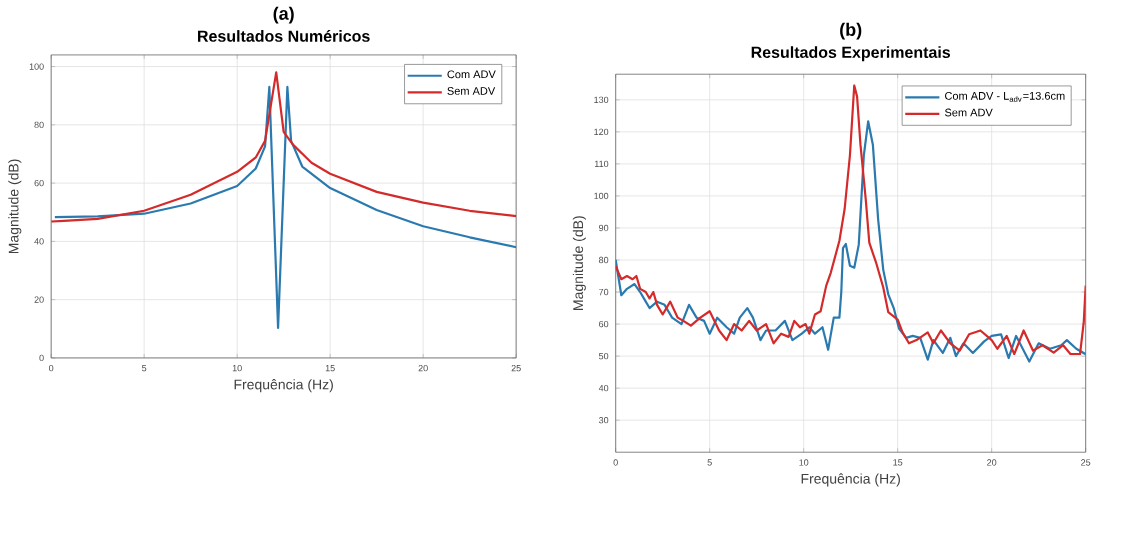 This screenshot has width=1142, height=537. What do you see at coordinates (601, 99) in the screenshot?
I see `y-tick-label: 130` at bounding box center [601, 99].